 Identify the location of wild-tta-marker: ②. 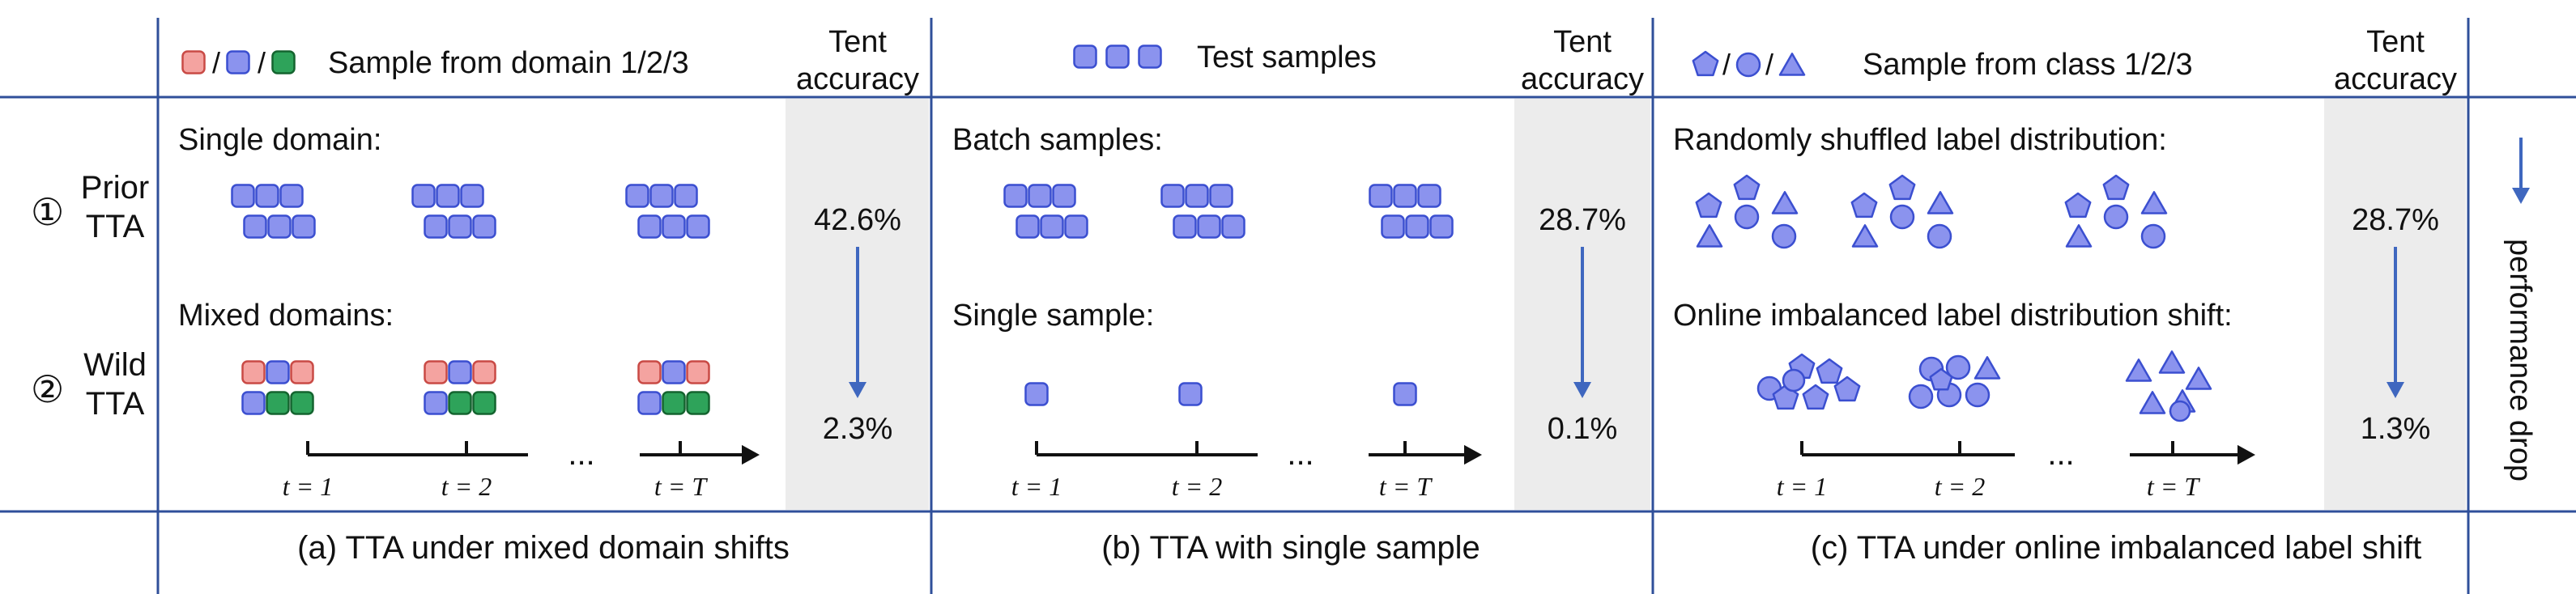
(47, 389).